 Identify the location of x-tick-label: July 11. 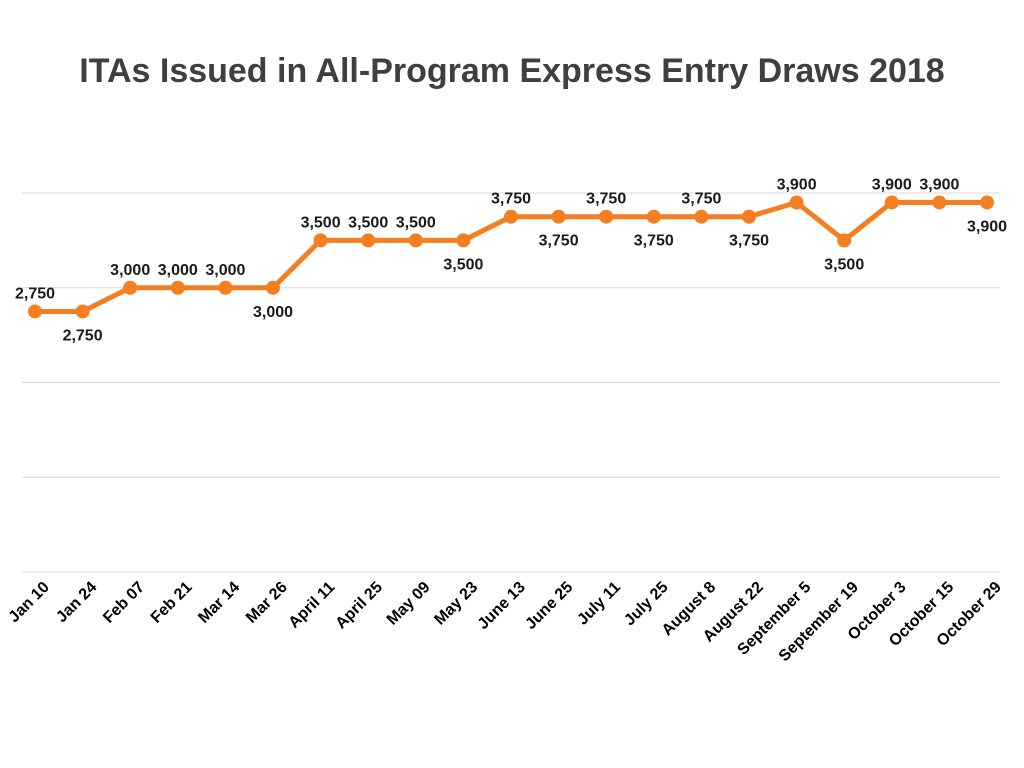
(599, 604).